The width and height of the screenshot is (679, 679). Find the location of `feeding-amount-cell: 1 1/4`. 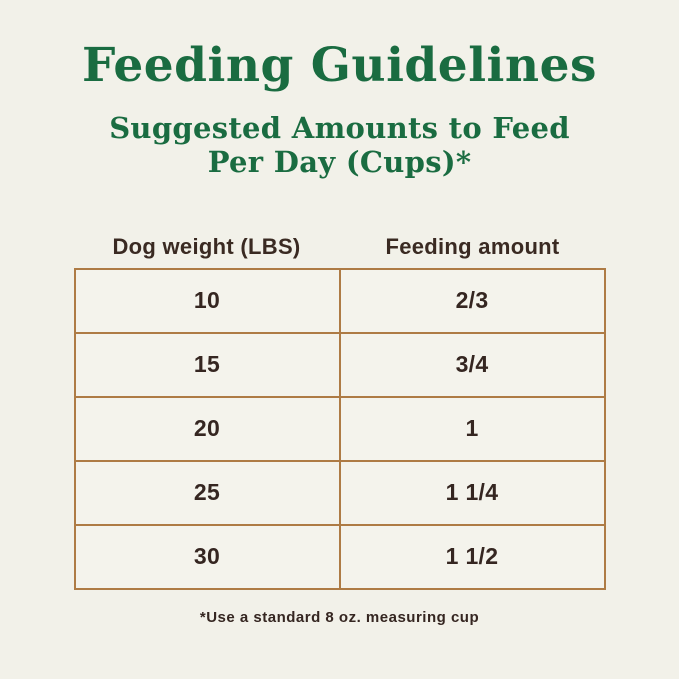

feeding-amount-cell: 1 1/4 is located at coordinates (472, 492).